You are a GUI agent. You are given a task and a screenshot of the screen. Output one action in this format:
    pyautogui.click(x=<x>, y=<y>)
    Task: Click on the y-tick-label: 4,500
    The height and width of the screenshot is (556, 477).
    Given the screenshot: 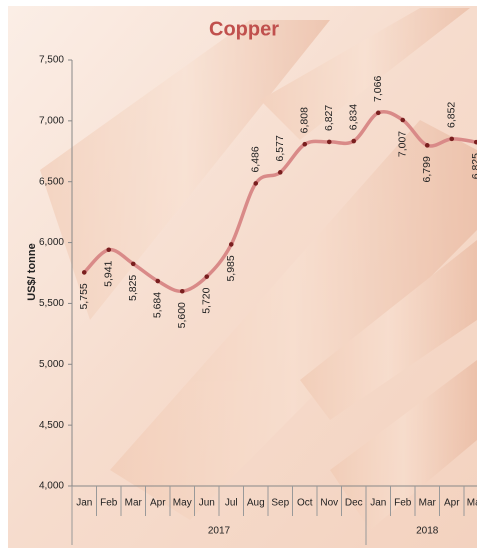 What is the action you would take?
    pyautogui.click(x=51, y=425)
    